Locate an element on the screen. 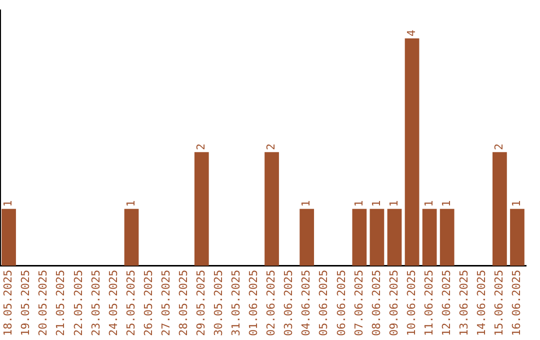  x-tick-label: 11.06.2025 is located at coordinates (429, 303).